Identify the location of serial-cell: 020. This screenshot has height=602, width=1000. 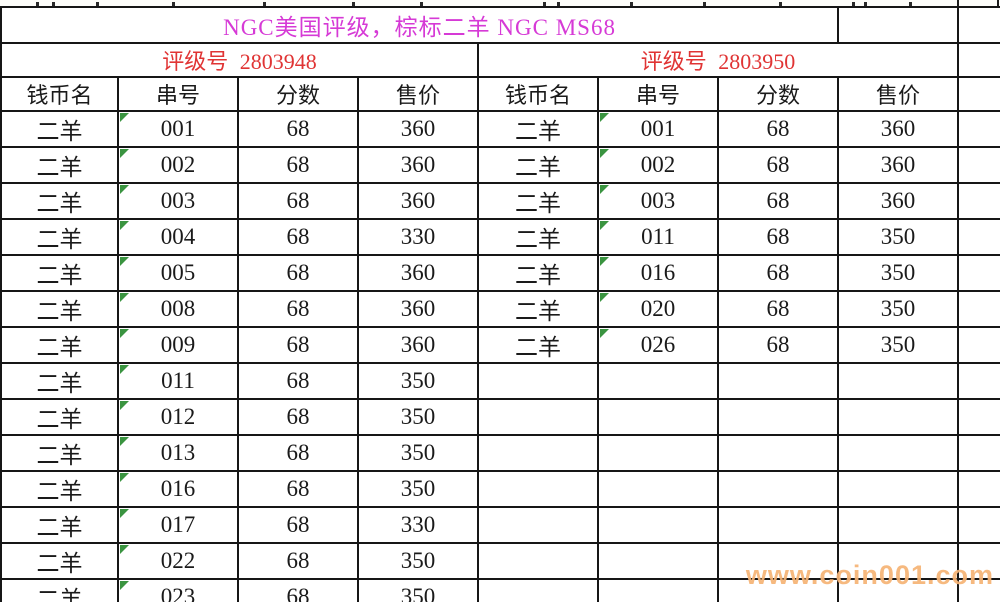
(658, 309).